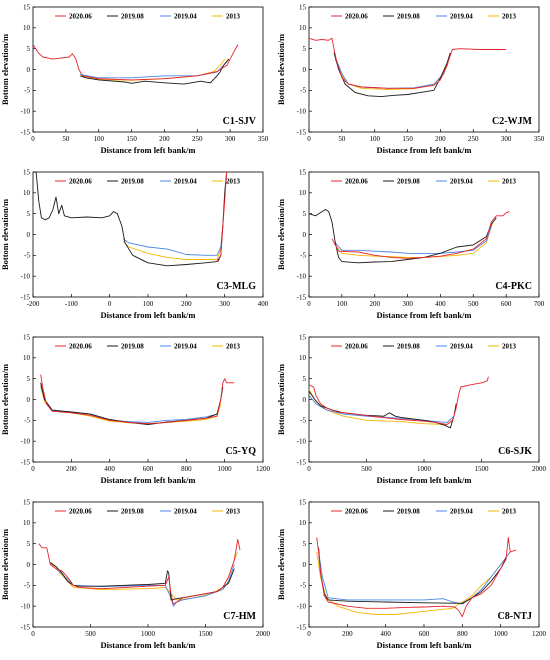 The height and width of the screenshot is (660, 550). Describe the element at coordinates (515, 451) in the screenshot. I see `site-label: C6-SJK` at that location.